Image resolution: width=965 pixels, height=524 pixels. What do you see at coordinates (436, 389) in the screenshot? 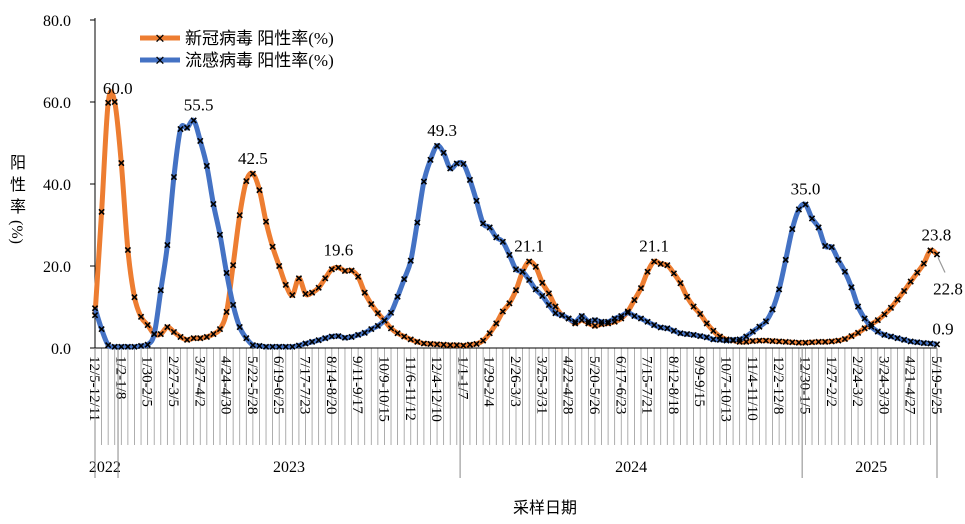
I see `x-tick-label: 12/4-12/10` at bounding box center [436, 389].